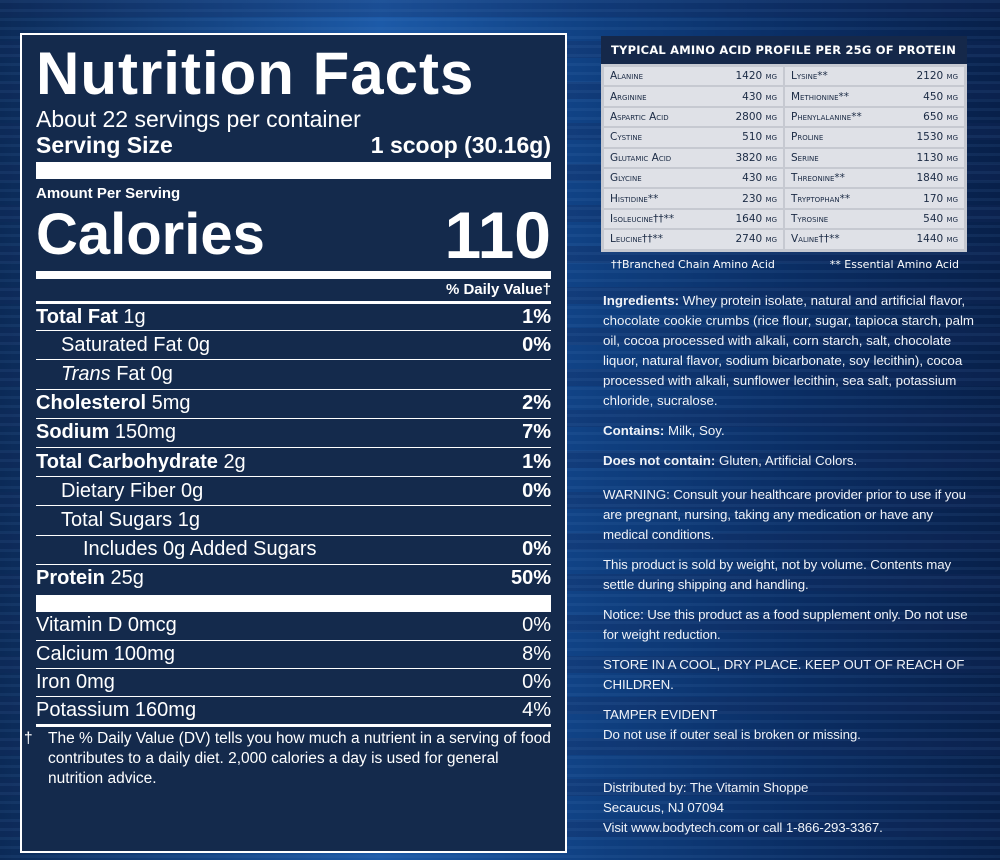 The height and width of the screenshot is (860, 1000). Describe the element at coordinates (693, 76) in the screenshot. I see `amino-acid-cell: Alanine 1420 mg` at that location.